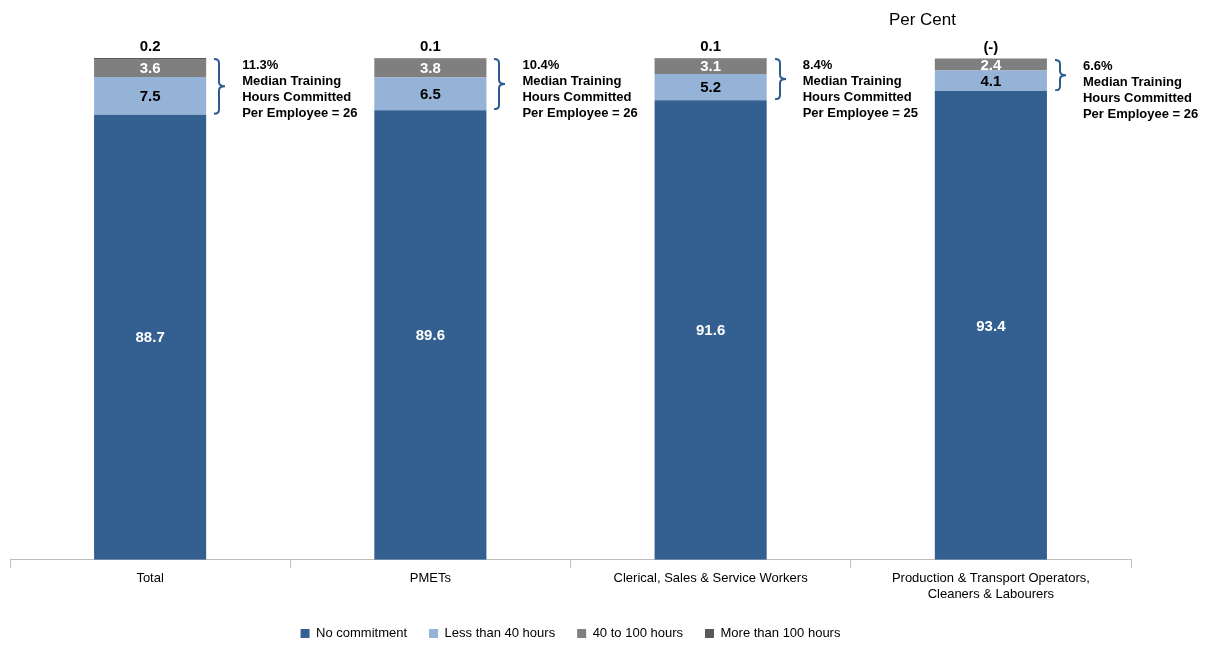 The height and width of the screenshot is (650, 1231). I want to click on data-label: 89.6, so click(430, 335).